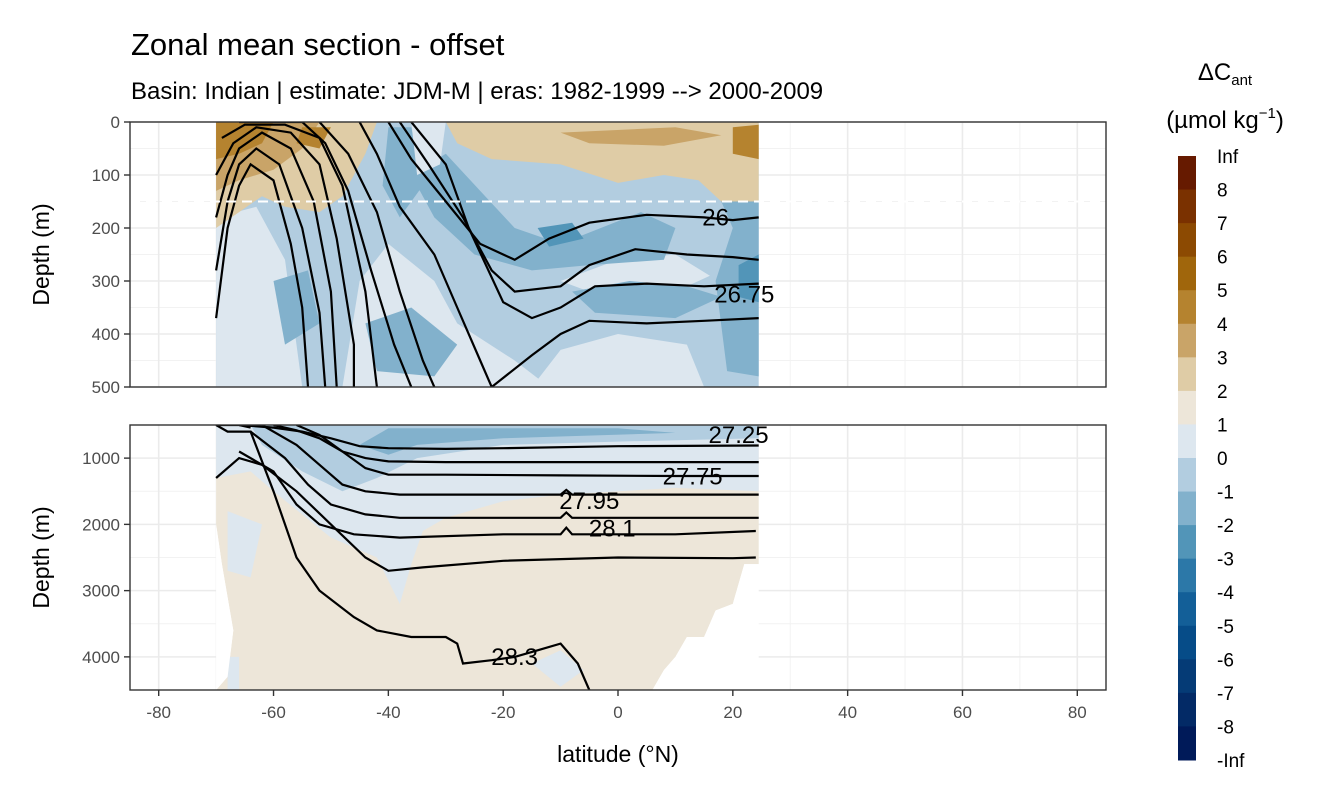  I want to click on x-tick-label: -40, so click(388, 712).